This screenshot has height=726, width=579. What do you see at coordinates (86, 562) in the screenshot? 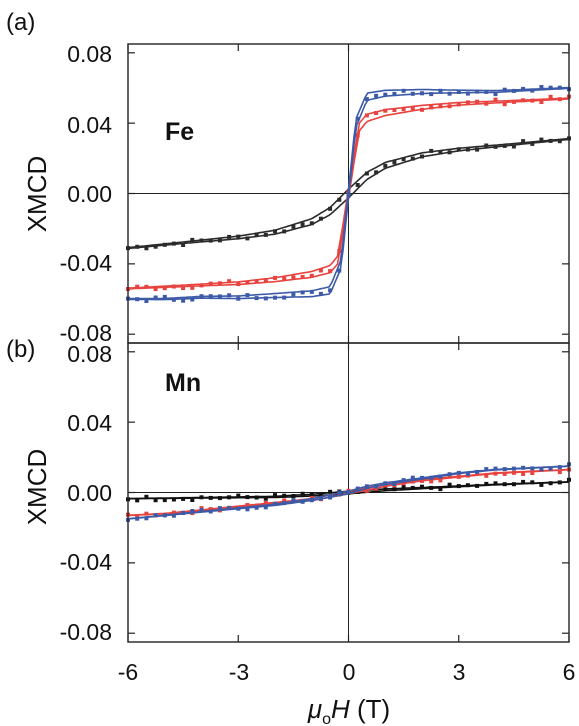
I see `panel-b-ytick-label: -0.04` at bounding box center [86, 562].